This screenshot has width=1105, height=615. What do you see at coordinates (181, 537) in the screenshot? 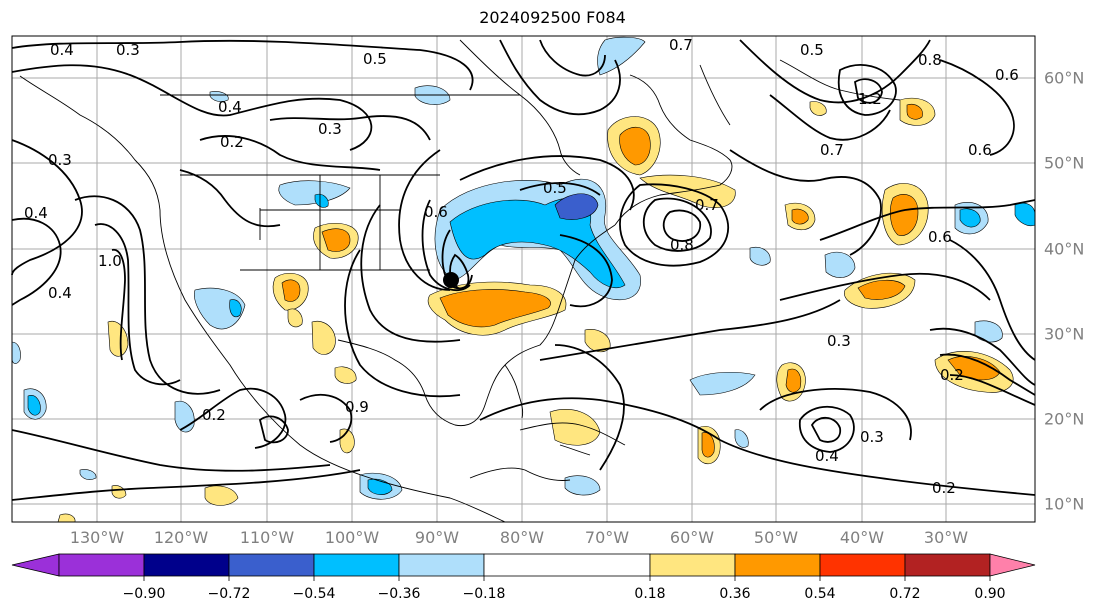
I see `longitude-label: 120°W` at bounding box center [181, 537].